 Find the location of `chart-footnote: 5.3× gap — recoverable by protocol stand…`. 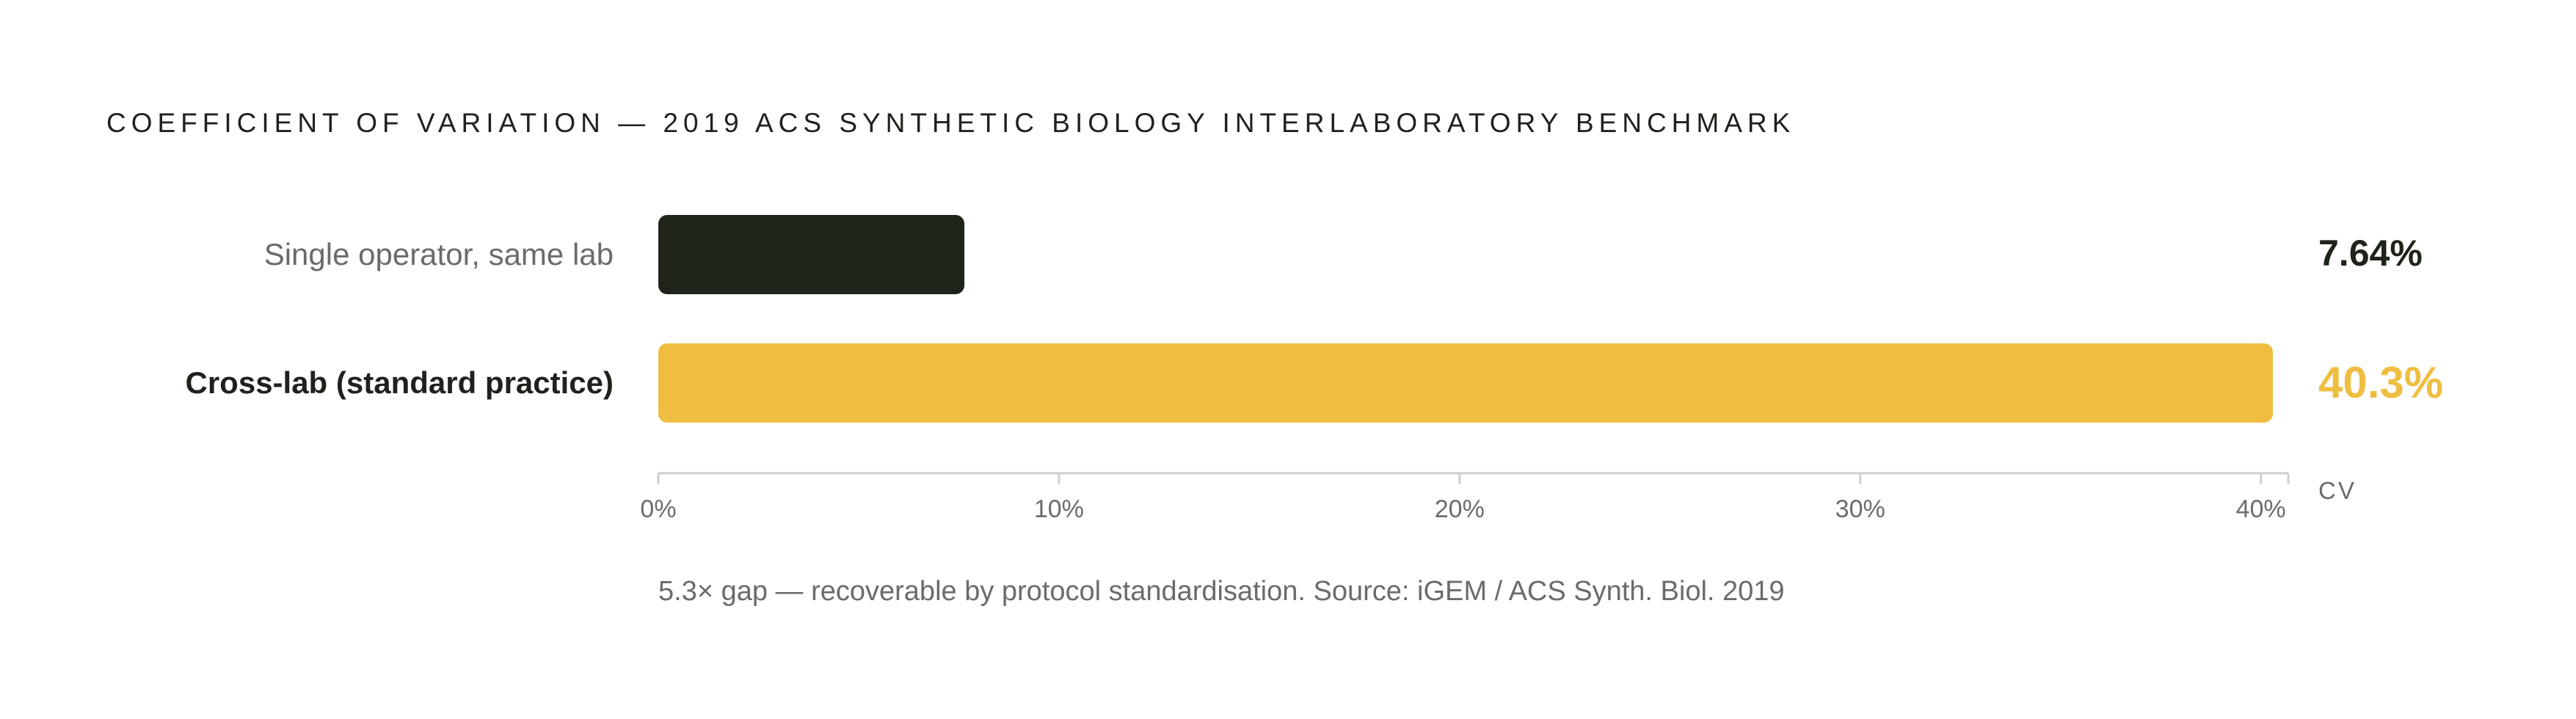

chart-footnote: 5.3× gap — recoverable by protocol stand… is located at coordinates (1221, 591).